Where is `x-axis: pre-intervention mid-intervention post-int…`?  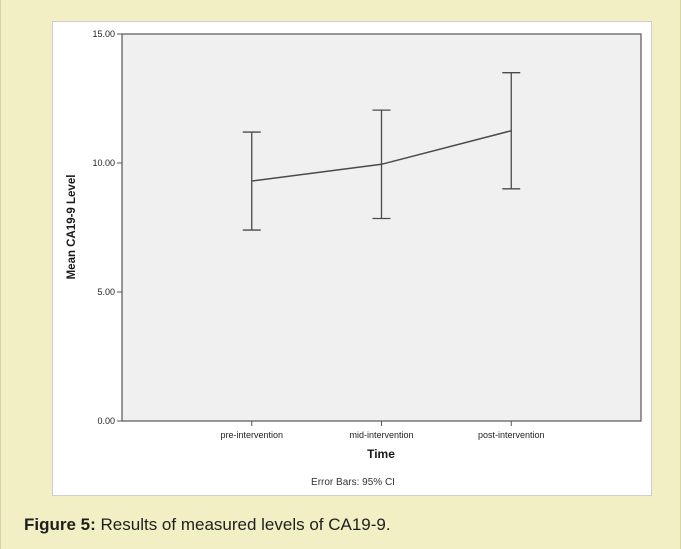
x-axis: pre-intervention mid-intervention post-int… is located at coordinates (382, 430).